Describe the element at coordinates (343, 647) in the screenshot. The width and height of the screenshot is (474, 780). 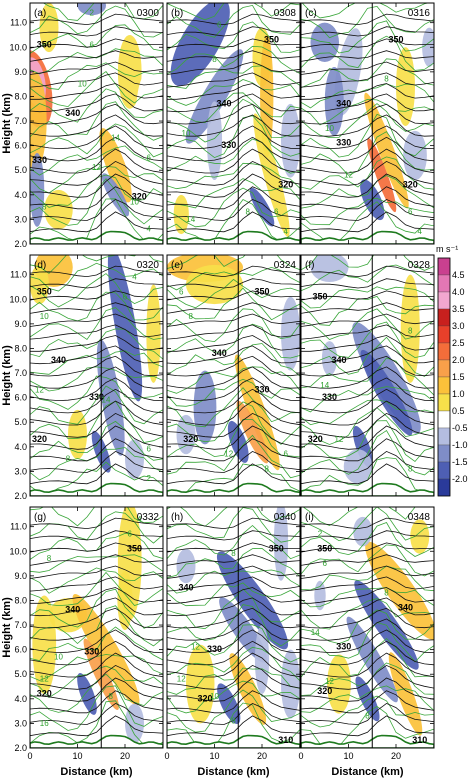
I see `theta-label: 330` at that location.